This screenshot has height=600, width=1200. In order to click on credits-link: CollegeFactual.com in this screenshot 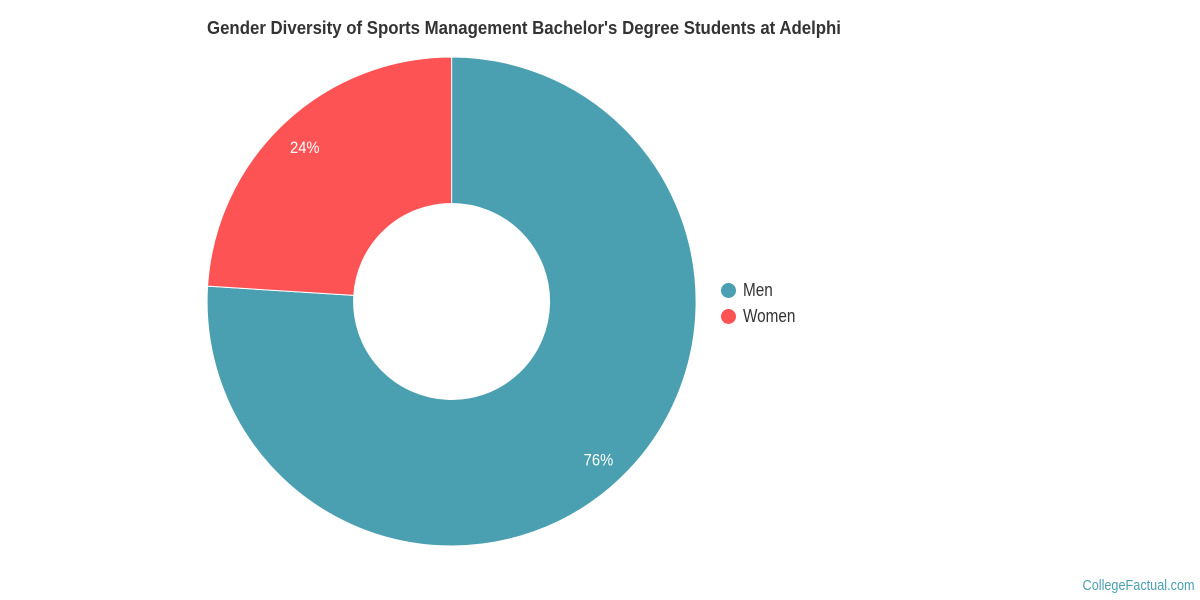, I will do `click(1138, 585)`.